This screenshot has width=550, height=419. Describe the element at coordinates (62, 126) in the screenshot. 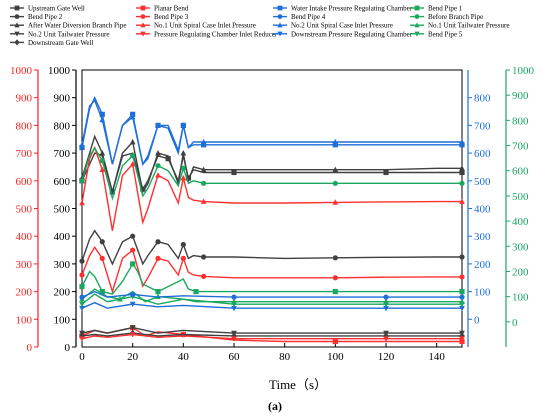

I see `left_black-tick-label: 800` at that location.